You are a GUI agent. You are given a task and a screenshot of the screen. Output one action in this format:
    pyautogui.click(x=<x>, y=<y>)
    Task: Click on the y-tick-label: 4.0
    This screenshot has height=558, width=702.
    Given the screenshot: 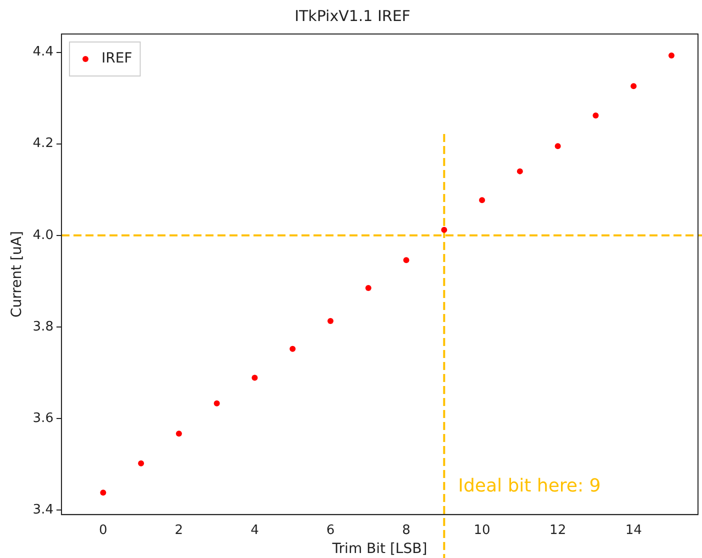 What is the action you would take?
    pyautogui.click(x=43, y=235)
    